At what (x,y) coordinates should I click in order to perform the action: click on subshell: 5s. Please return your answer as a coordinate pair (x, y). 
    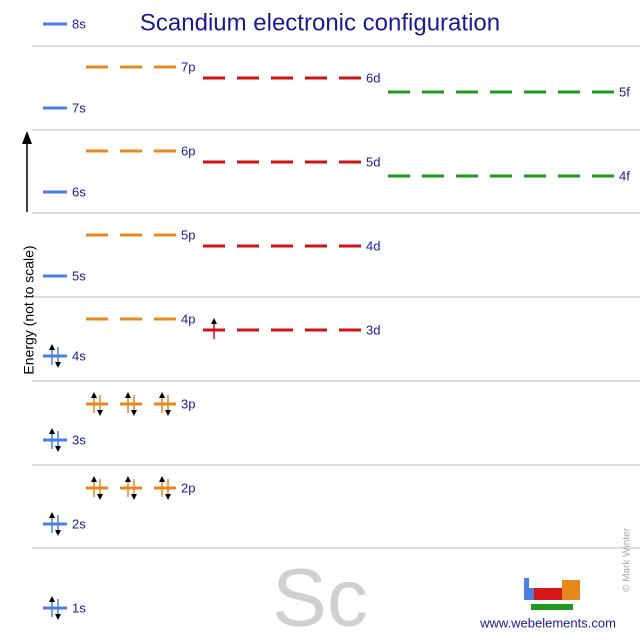
    Looking at the image, I should click on (64, 275).